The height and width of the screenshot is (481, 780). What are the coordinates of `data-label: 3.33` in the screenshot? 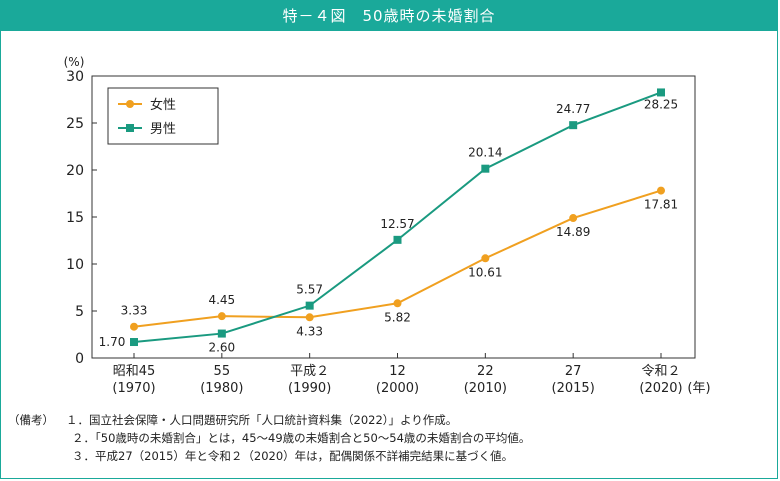 It's located at (134, 311).